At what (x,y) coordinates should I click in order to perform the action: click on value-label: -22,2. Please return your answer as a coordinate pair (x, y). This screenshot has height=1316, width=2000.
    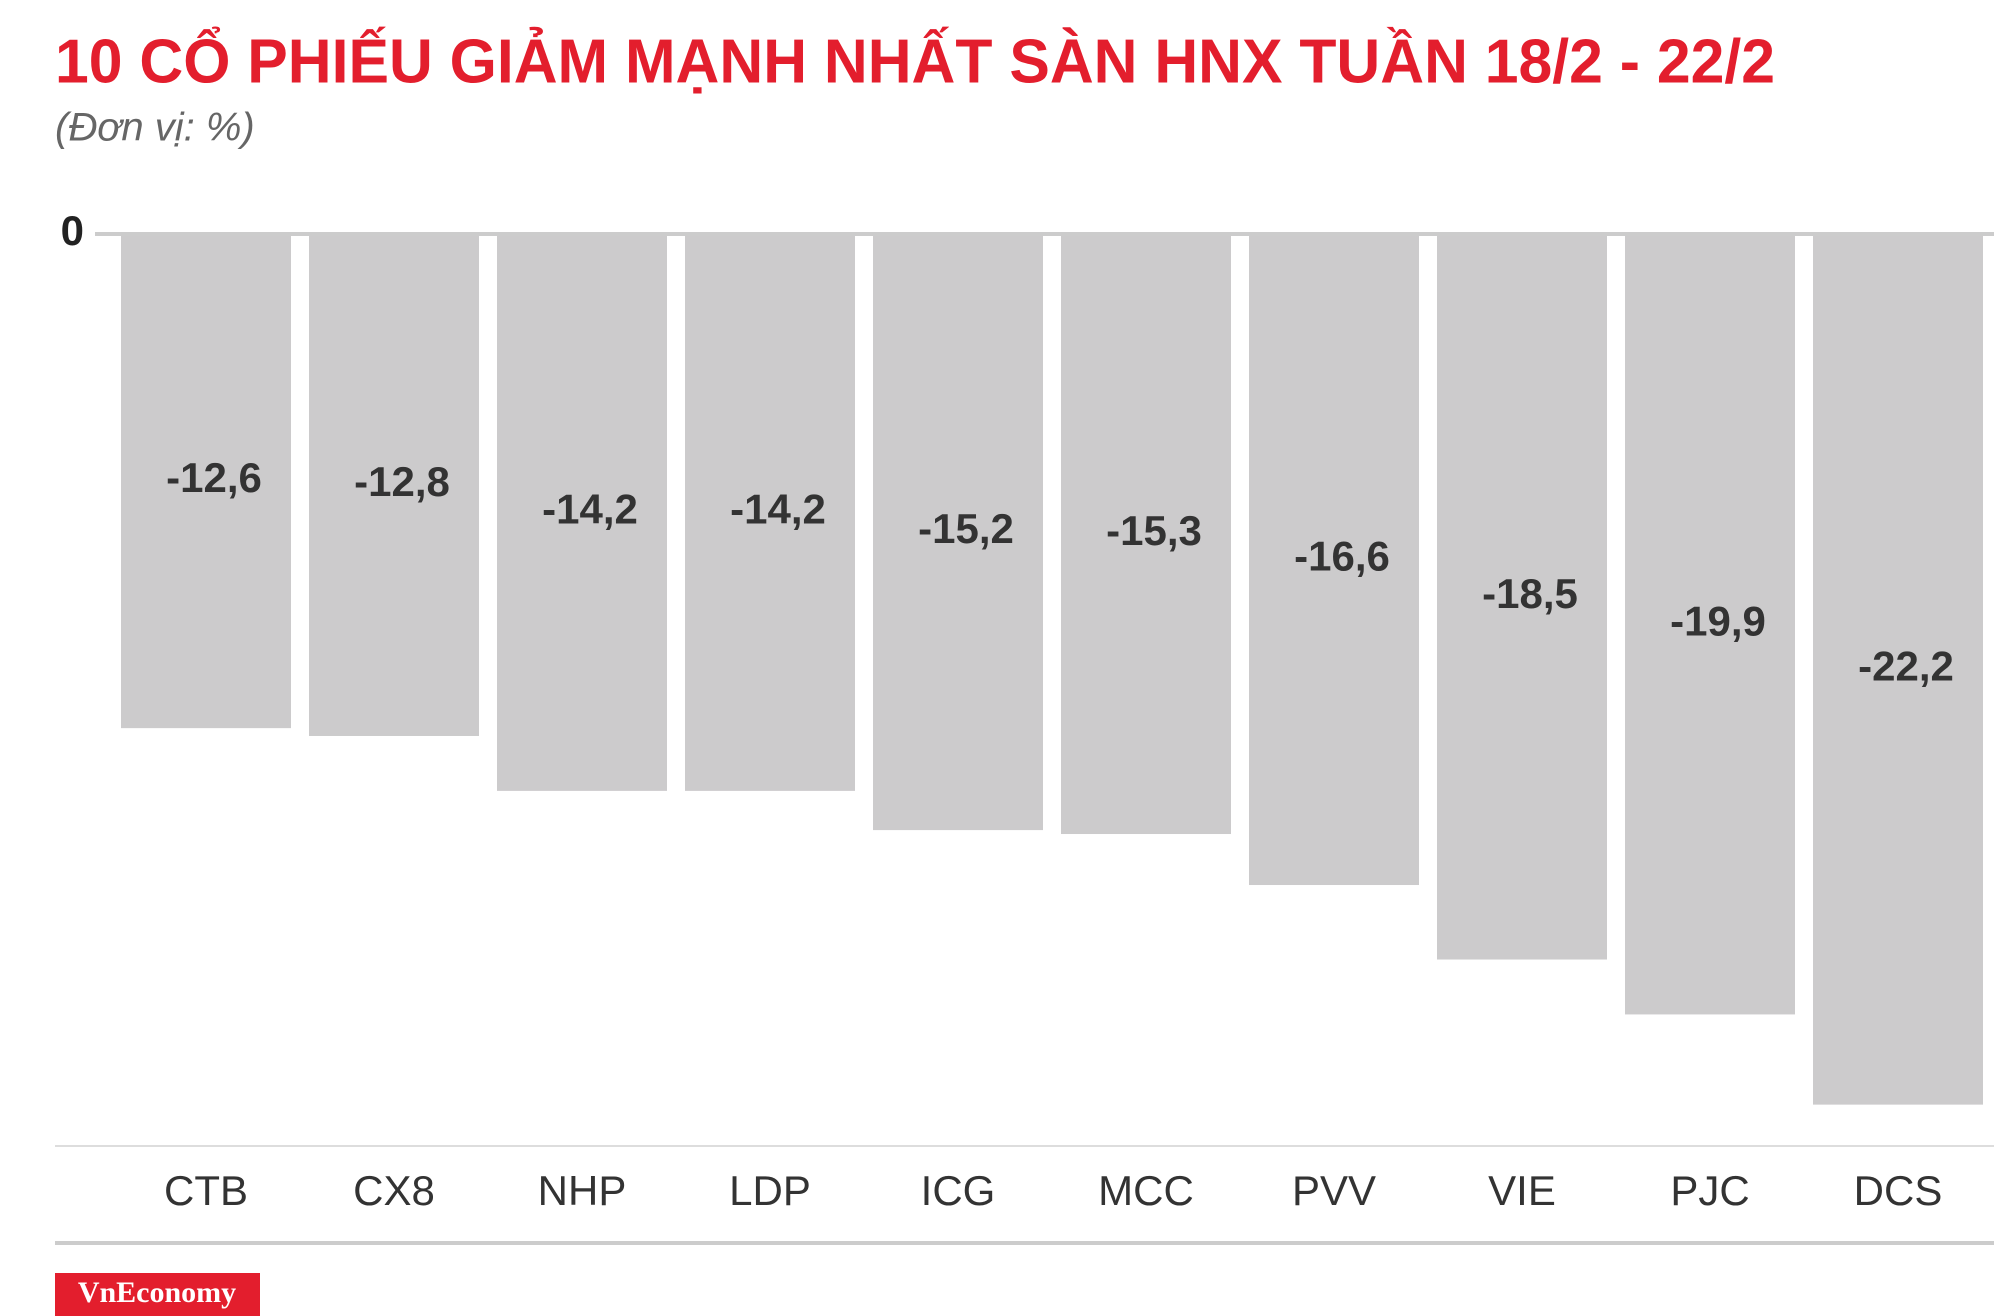
    Looking at the image, I should click on (1906, 665).